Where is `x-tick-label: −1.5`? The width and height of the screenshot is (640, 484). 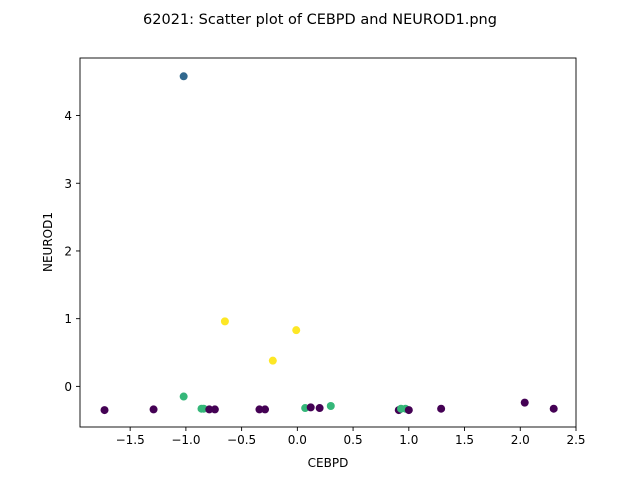
x-tick-label: −1.5 is located at coordinates (130, 440).